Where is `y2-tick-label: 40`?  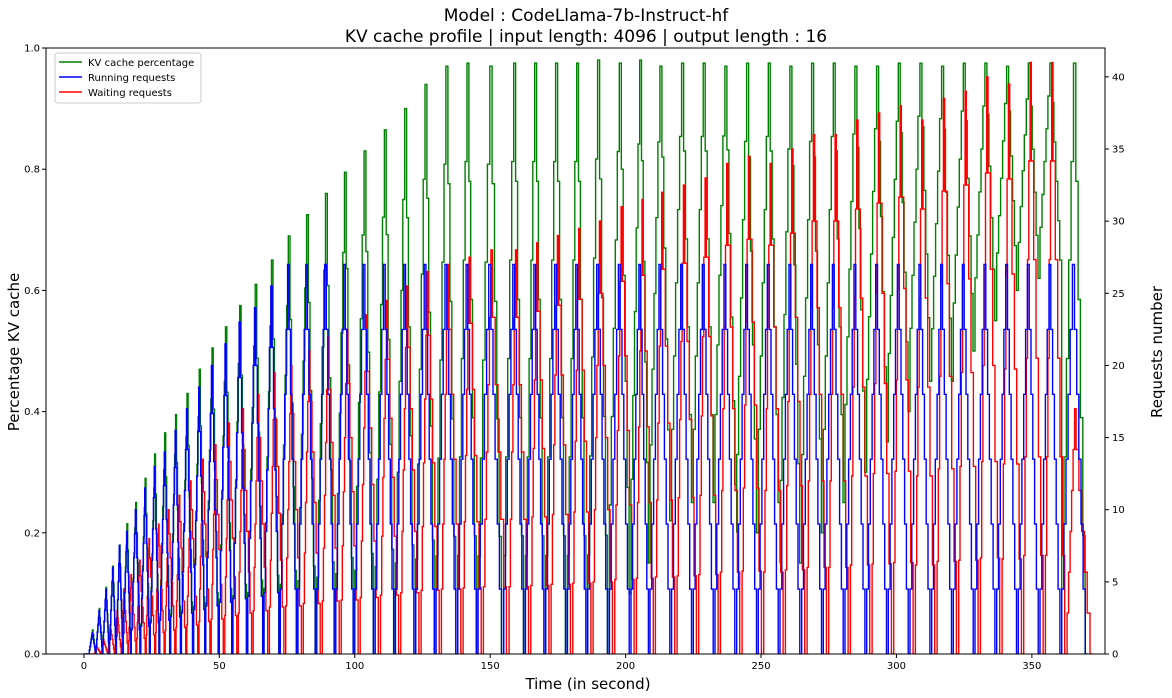 y2-tick-label: 40 is located at coordinates (1118, 77).